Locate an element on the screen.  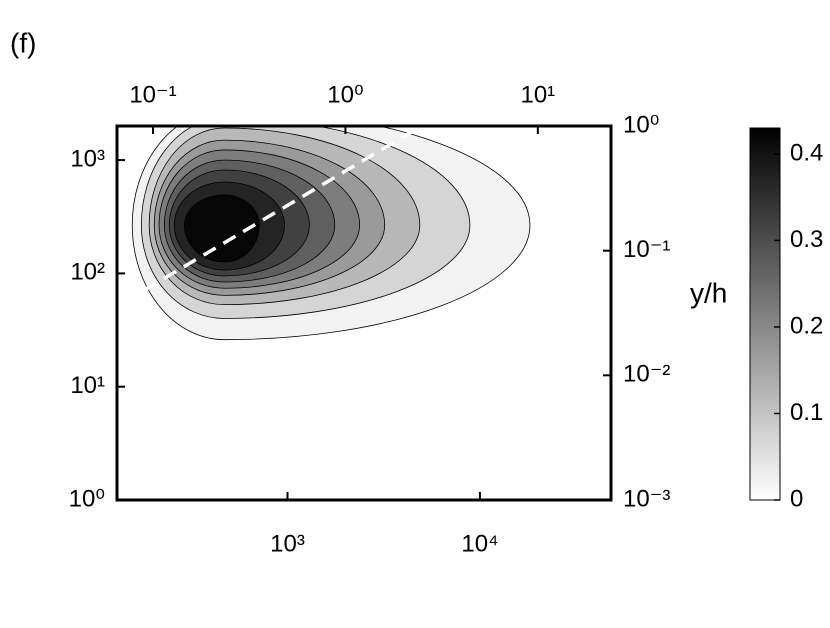
colorbar-tick-label: 0.3 is located at coordinates (806, 239).